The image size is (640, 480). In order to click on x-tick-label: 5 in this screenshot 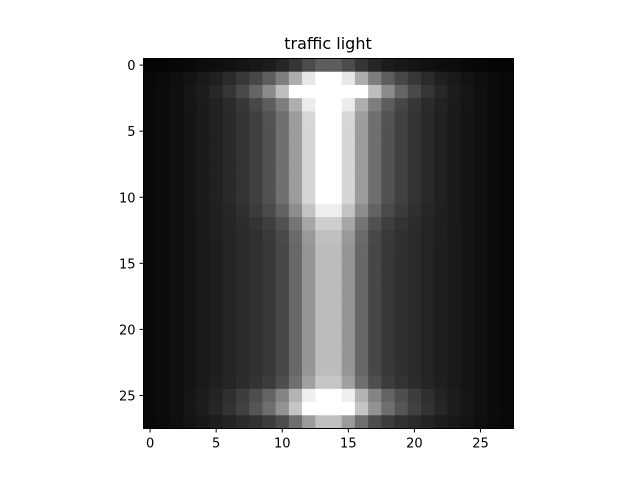, I will do `click(216, 444)`.